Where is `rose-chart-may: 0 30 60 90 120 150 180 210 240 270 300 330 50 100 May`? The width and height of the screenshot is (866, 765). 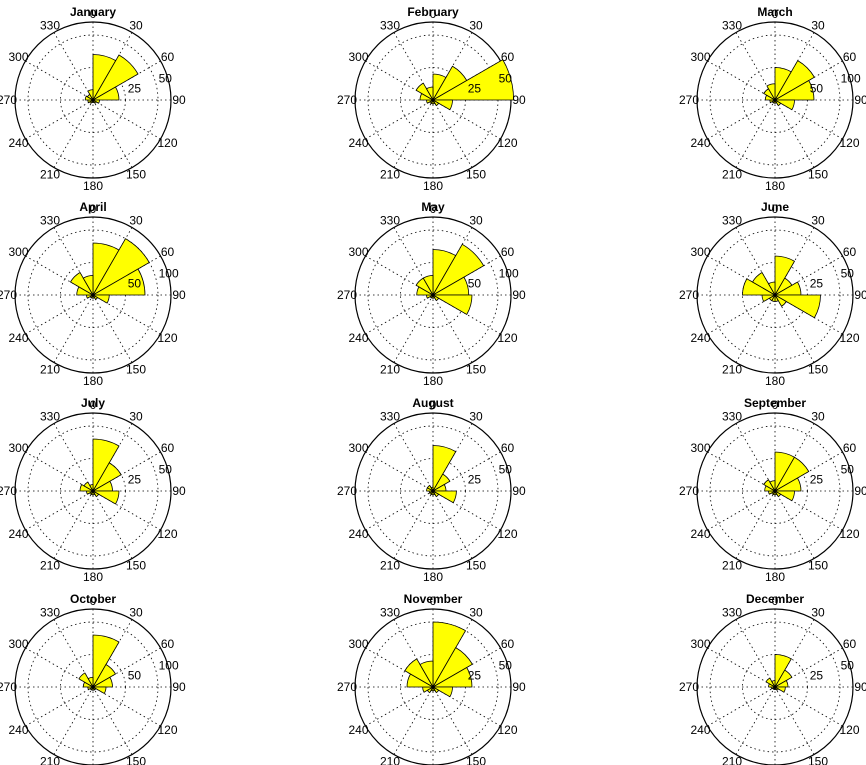
rose-chart-may: 0 30 60 90 120 150 180 210 240 270 300 330 50 100 May is located at coordinates (431, 294).